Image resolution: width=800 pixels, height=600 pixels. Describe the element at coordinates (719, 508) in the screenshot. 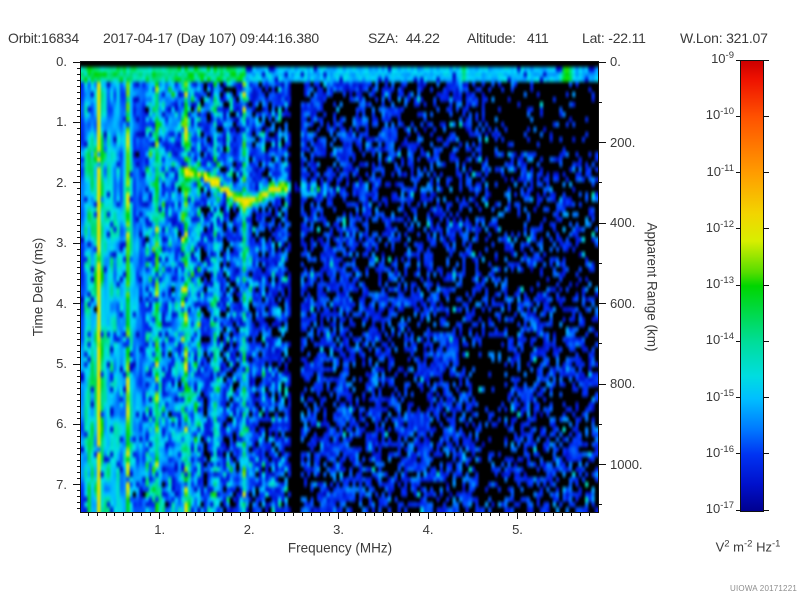

I see `colorbar-tick-label: 10-17` at that location.